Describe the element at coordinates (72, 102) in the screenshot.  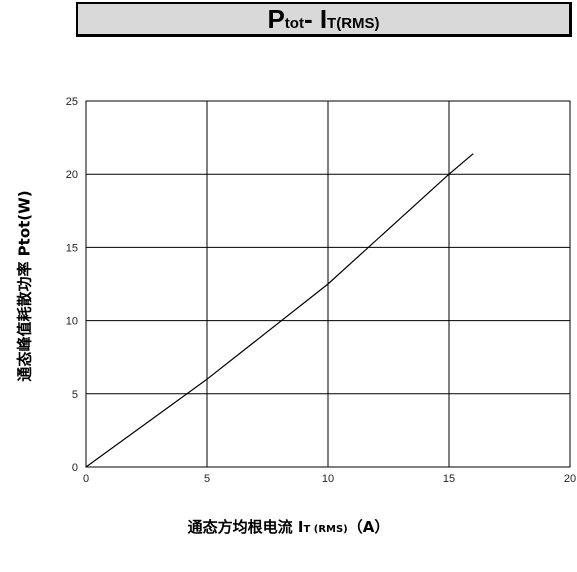
I see `y-tick-label: 25` at that location.